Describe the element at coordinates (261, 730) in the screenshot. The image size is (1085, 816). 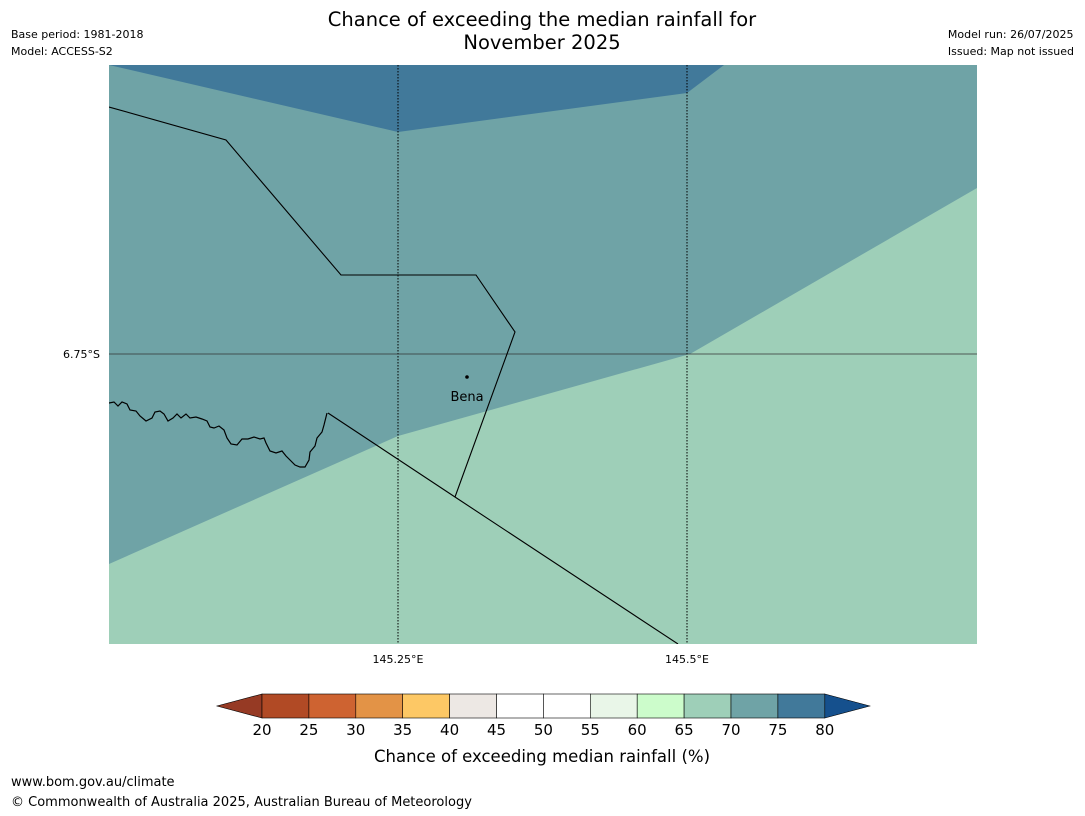
I see `colorbar-tick-label: 20` at that location.